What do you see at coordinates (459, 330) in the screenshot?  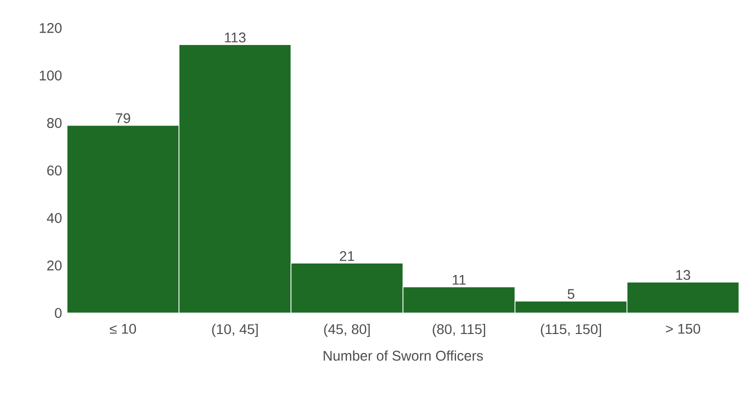 I see `x-tick-label: (80, 115]` at bounding box center [459, 330].